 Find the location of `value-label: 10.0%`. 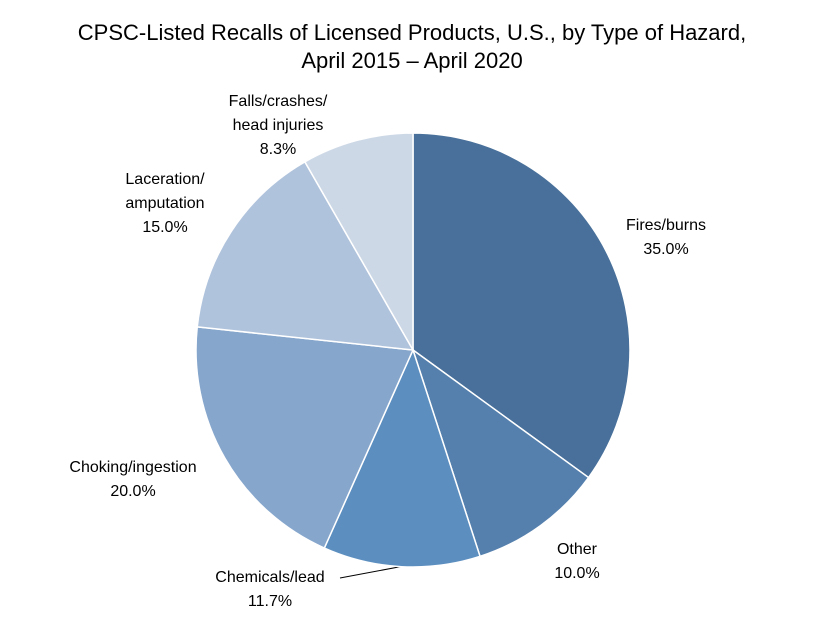

value-label: 10.0% is located at coordinates (576, 573).